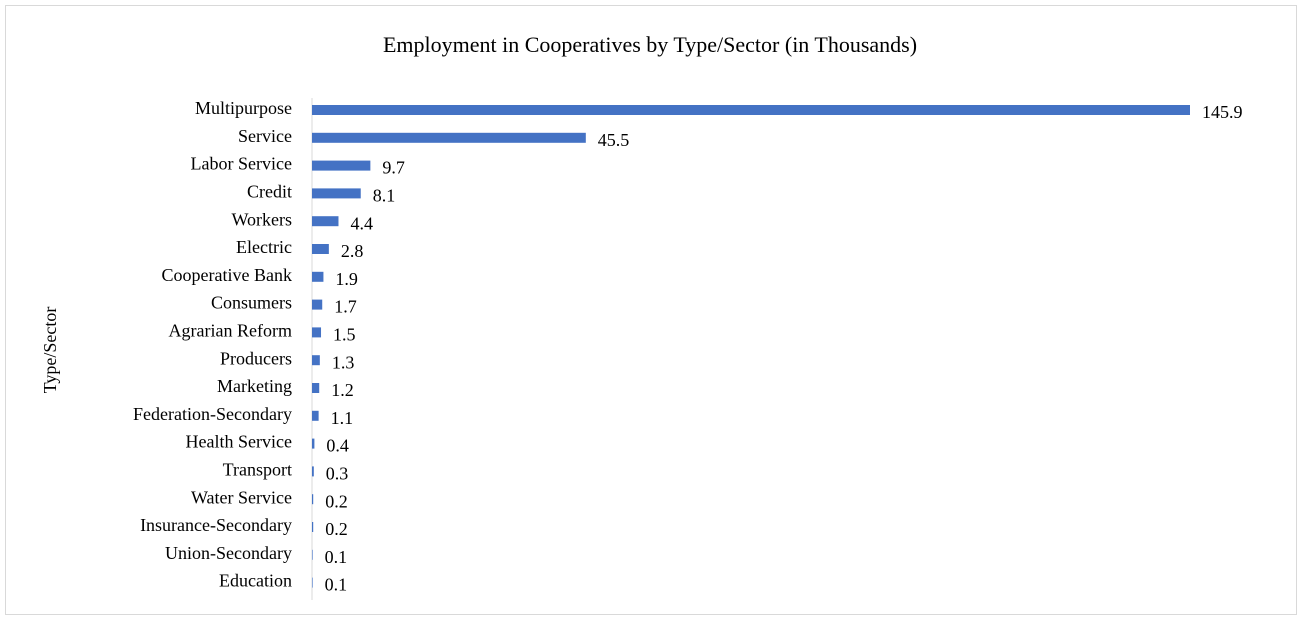  What do you see at coordinates (261, 219) in the screenshot?
I see `y-tick-label: Workers` at bounding box center [261, 219].